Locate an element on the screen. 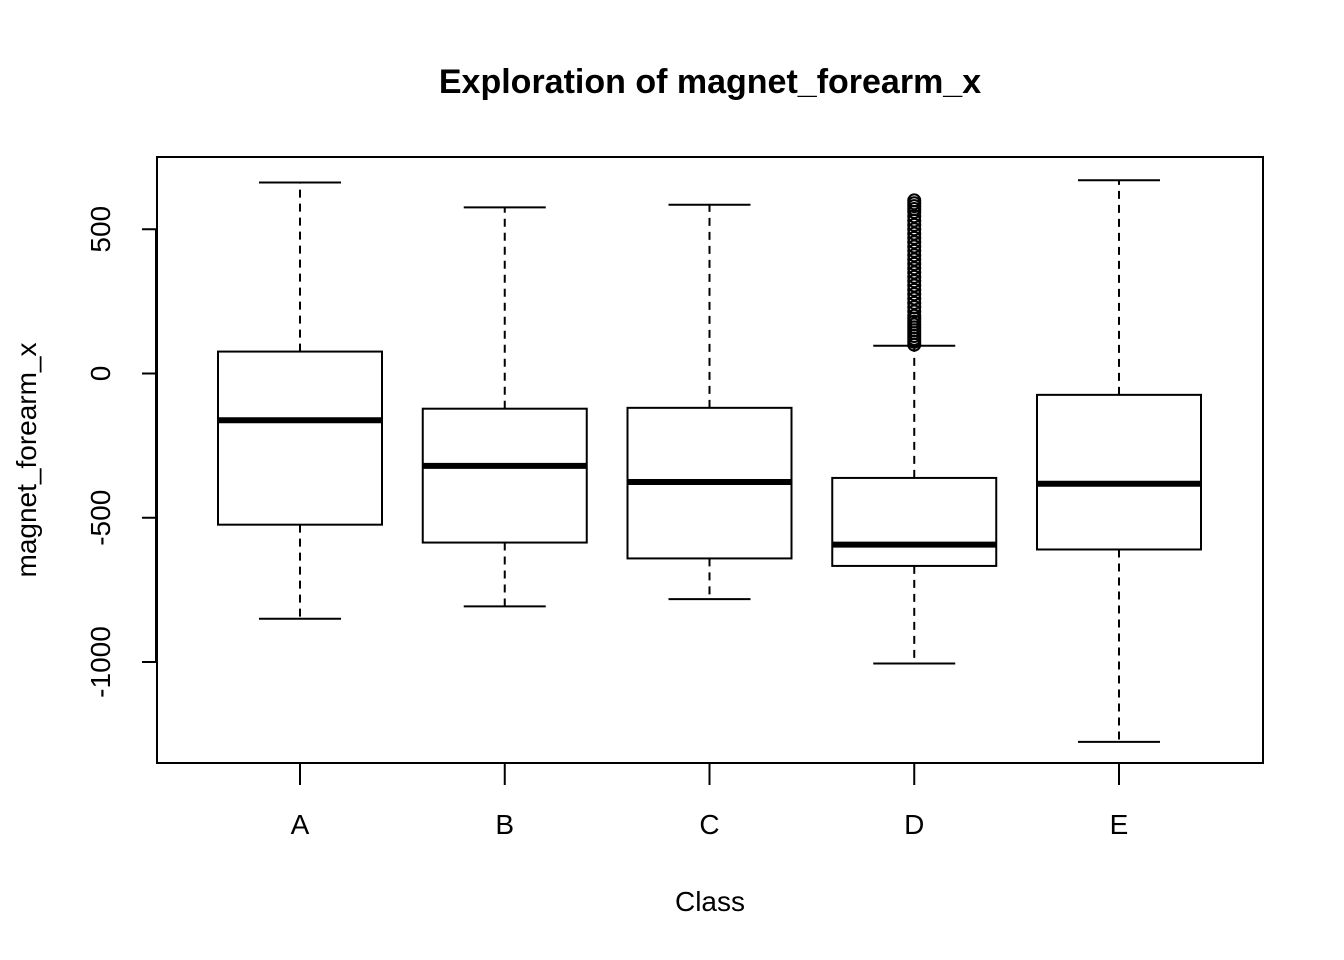  y-tick-label: -500 is located at coordinates (100, 518).